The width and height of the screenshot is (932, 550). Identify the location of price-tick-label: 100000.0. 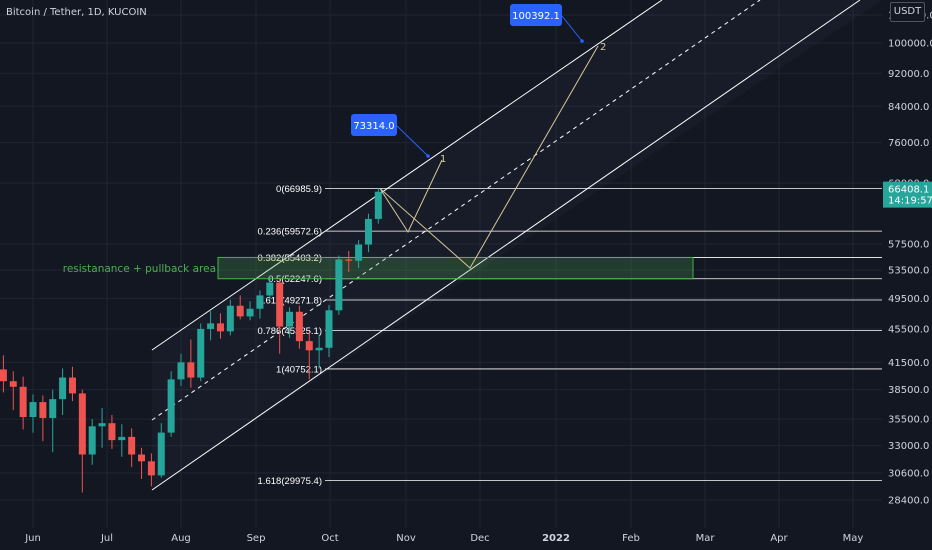
(910, 44).